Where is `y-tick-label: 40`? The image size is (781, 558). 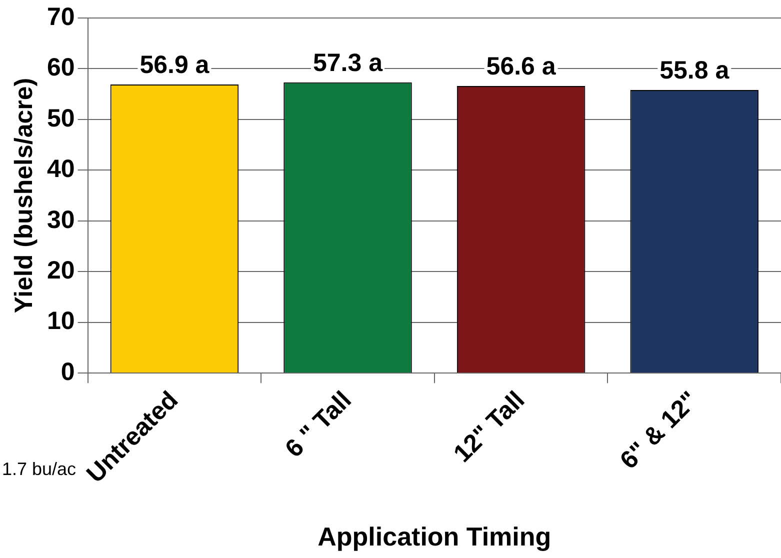 y-tick-label: 40 is located at coordinates (60, 169).